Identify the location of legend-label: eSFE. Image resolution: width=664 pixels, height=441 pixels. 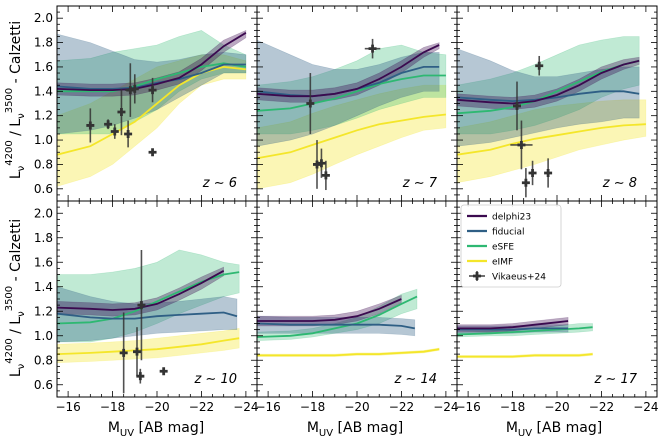
(503, 248).